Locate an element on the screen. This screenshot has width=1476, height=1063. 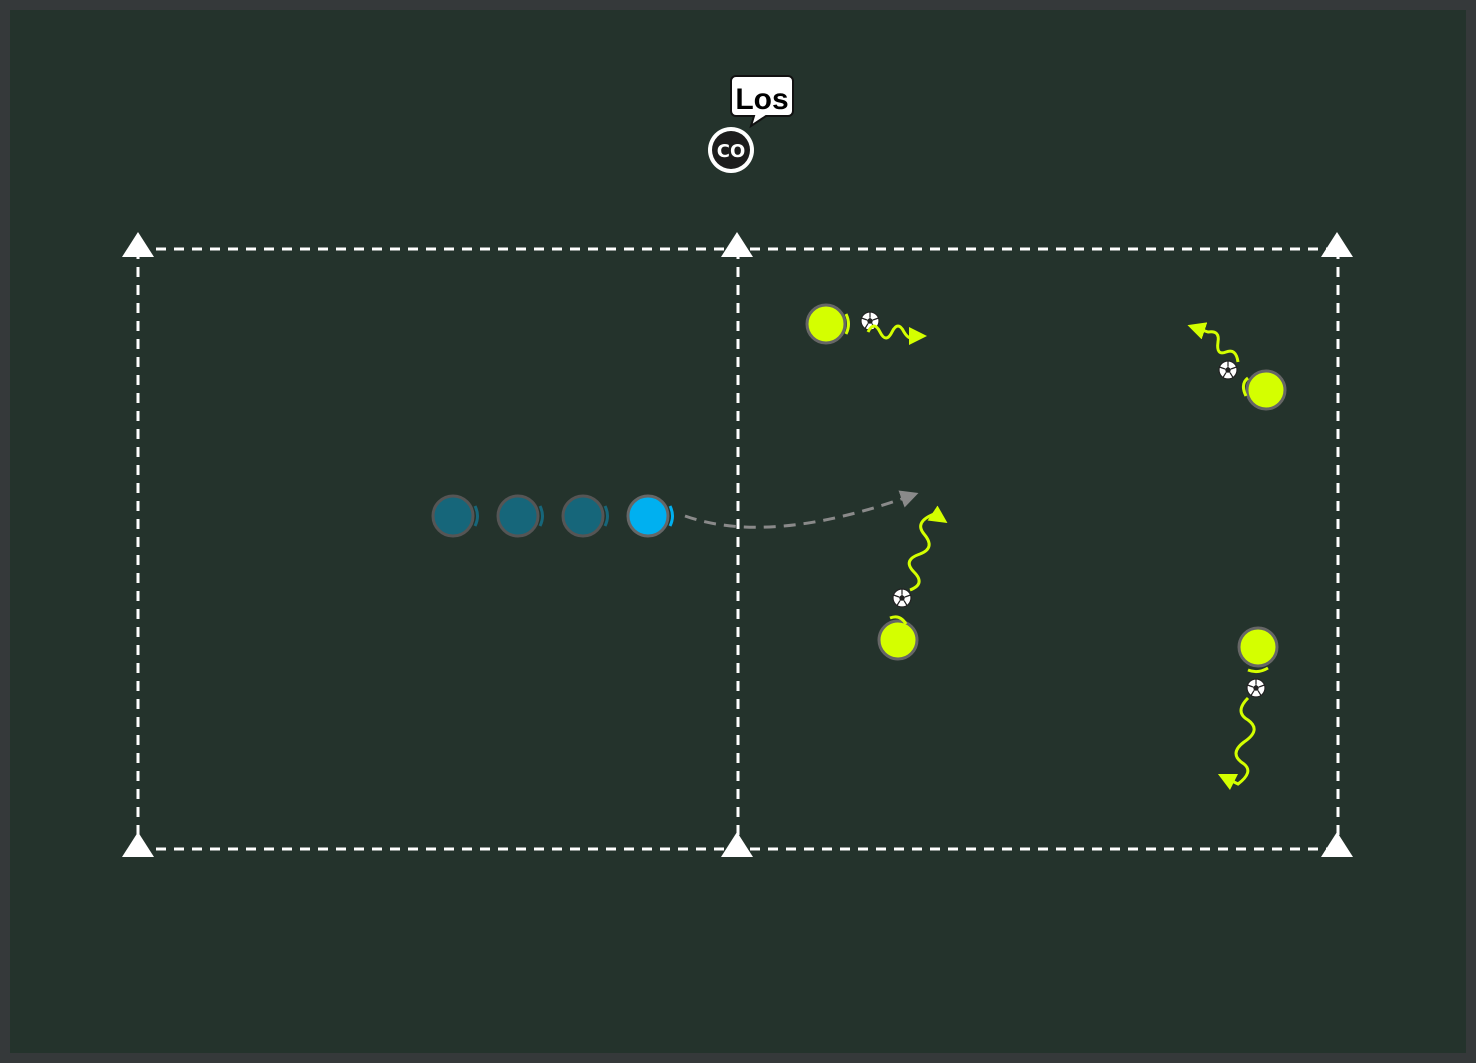
coach: Los CO is located at coordinates (751, 124).